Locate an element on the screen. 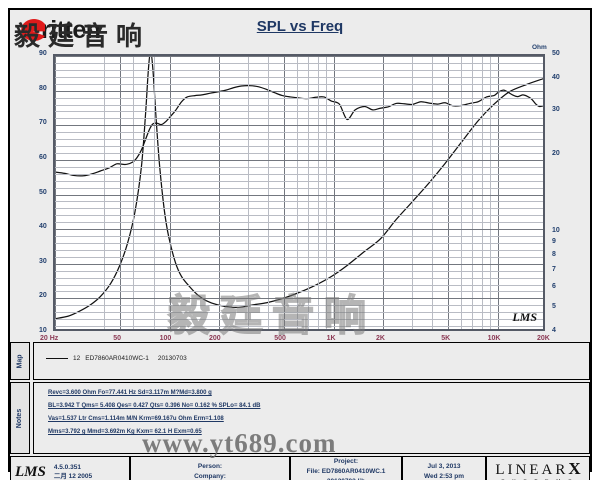 The width and height of the screenshot is (600, 480). footer-date-cell: Jul 3, 2013 Wed 2:53 pm is located at coordinates (444, 468).